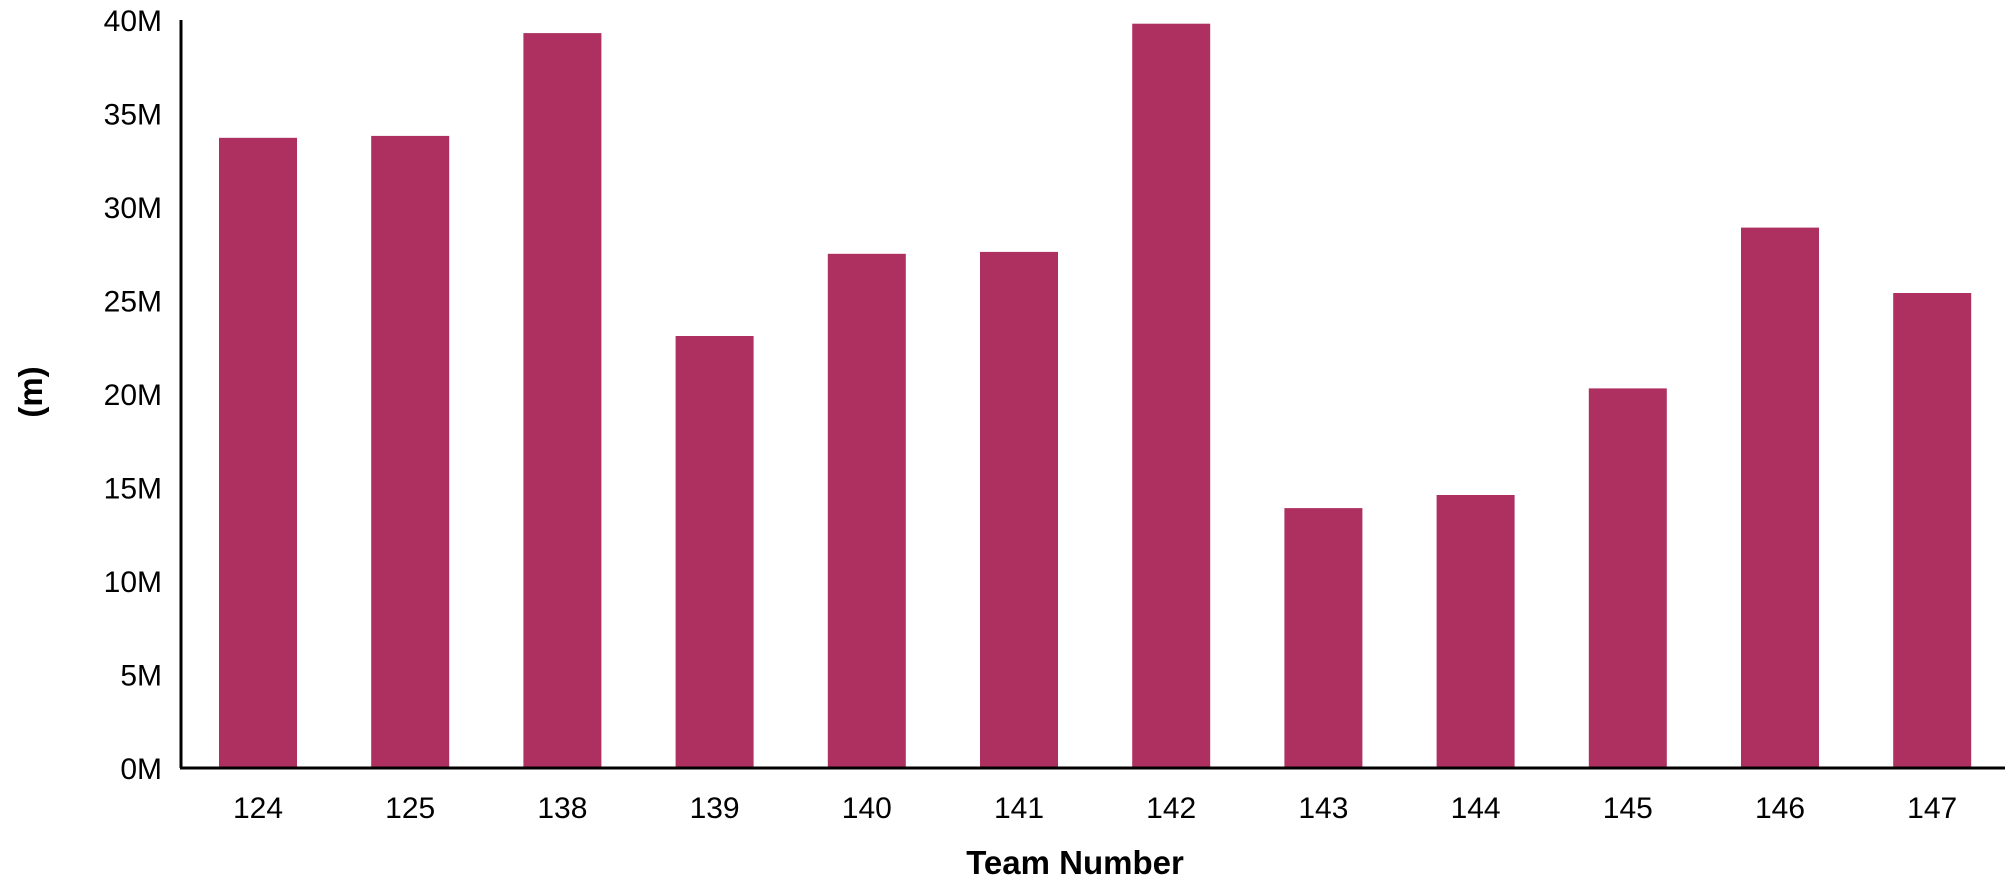 The height and width of the screenshot is (881, 2010). I want to click on x-tick-label: 138, so click(562, 808).